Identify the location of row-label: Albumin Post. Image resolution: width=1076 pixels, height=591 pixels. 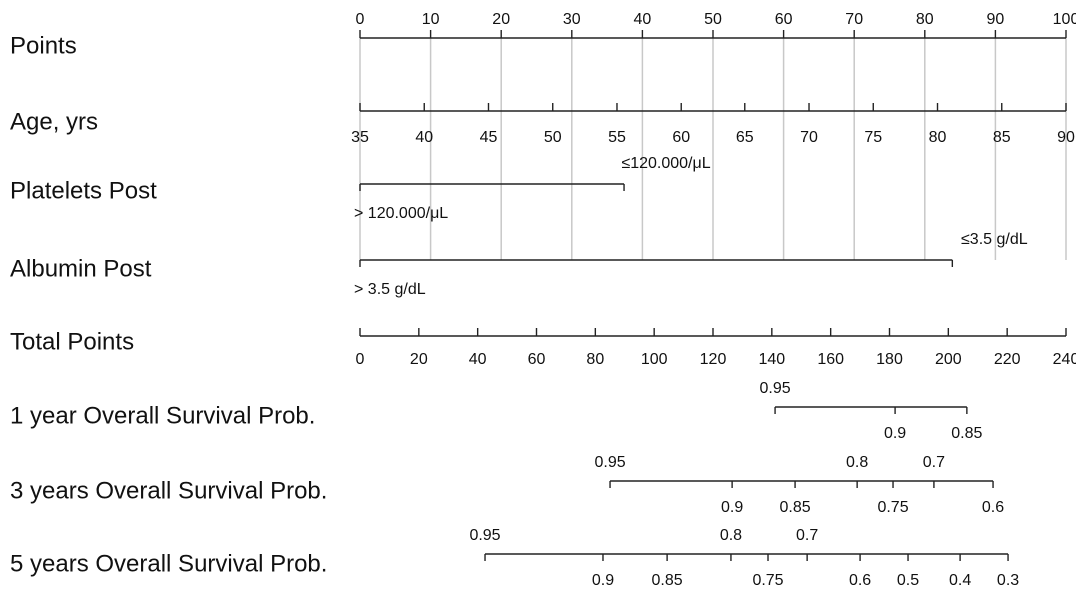
(81, 268).